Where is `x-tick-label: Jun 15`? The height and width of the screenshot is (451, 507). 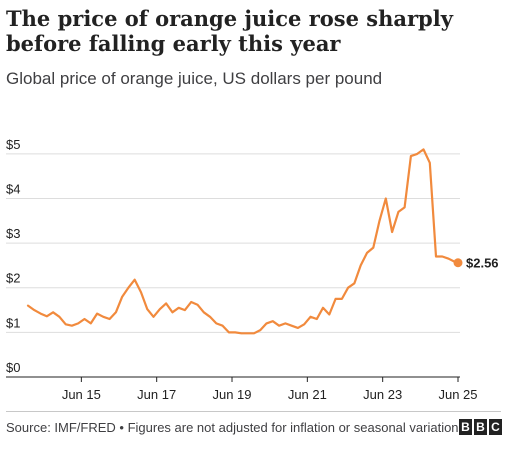 x-tick-label: Jun 15 is located at coordinates (81, 394).